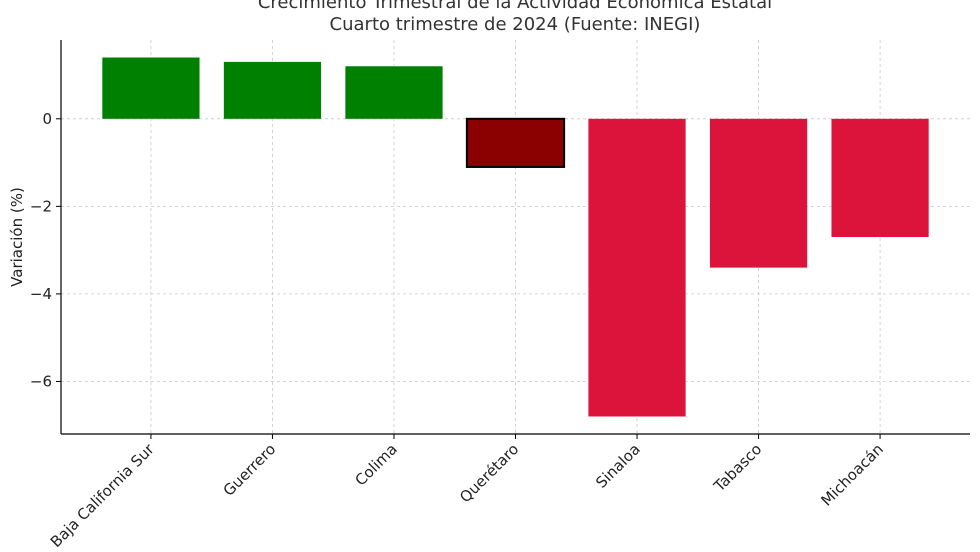  I want to click on x-tick-label: Querétaro, so click(489, 473).